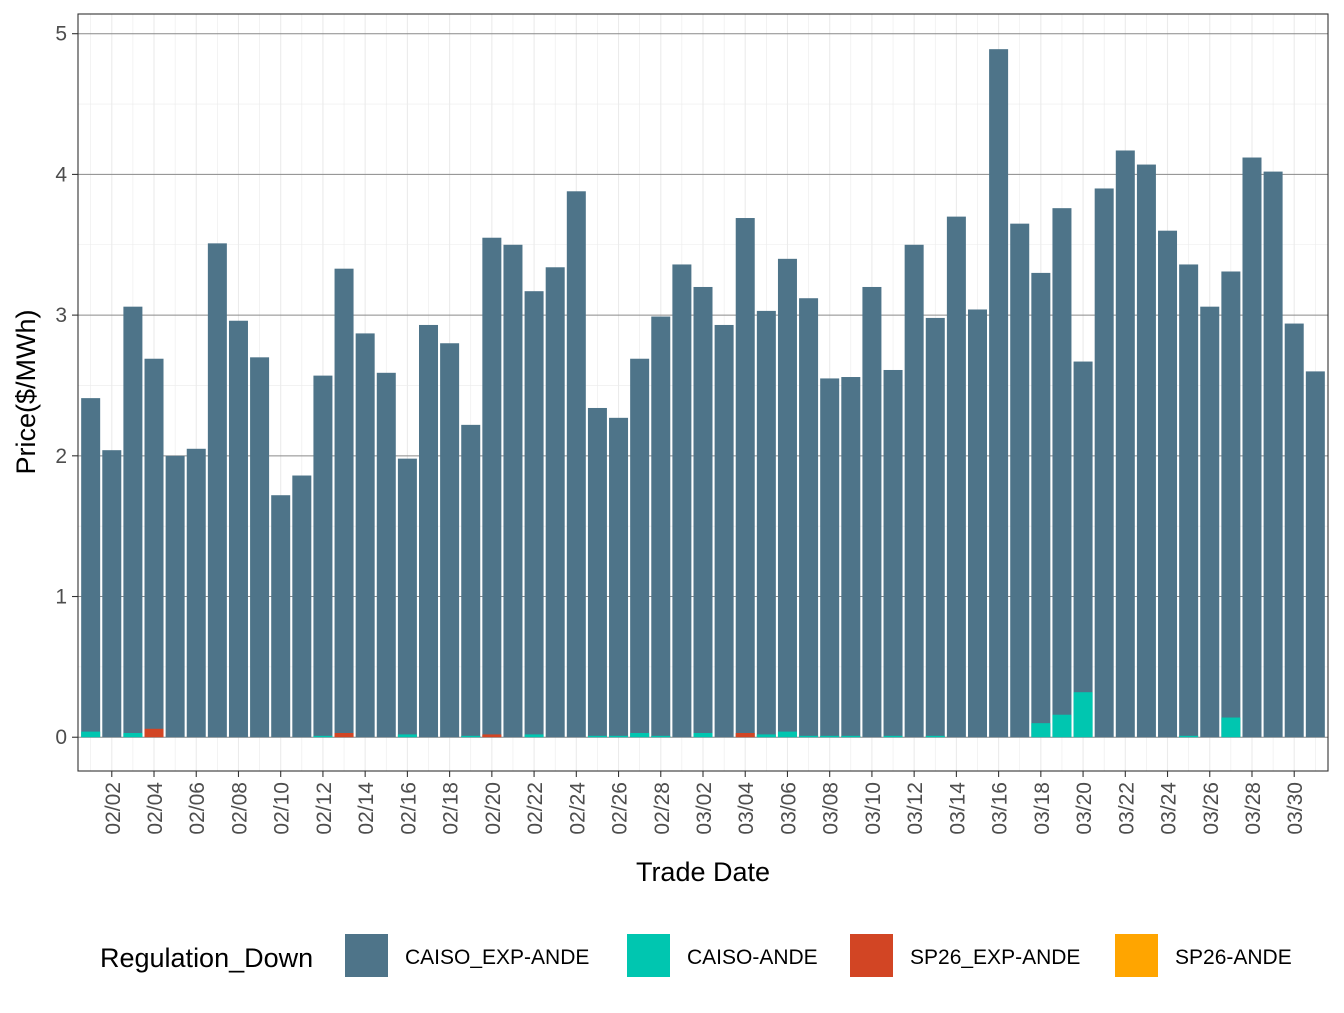 This screenshot has width=1344, height=1013. What do you see at coordinates (1253, 808) in the screenshot?
I see `x-tick-label: 03/28` at bounding box center [1253, 808].